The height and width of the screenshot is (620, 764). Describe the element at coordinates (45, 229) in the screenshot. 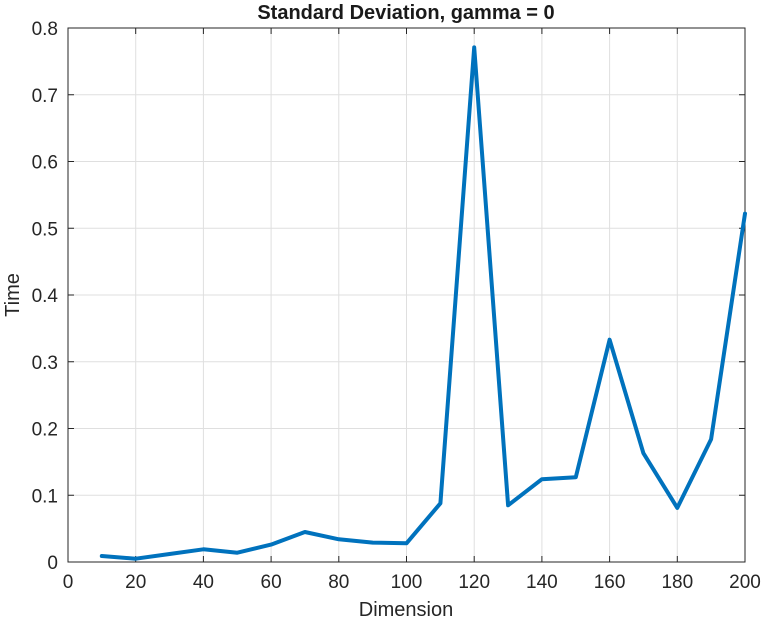

I see `y-tick-label: 0.5` at that location.